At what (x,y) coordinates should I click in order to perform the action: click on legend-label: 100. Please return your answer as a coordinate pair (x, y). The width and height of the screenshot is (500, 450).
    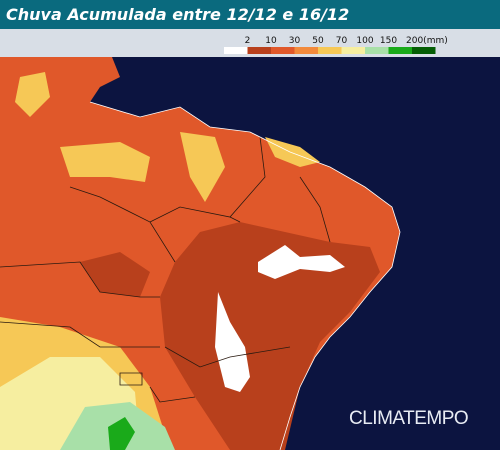
    Looking at the image, I should click on (364, 41).